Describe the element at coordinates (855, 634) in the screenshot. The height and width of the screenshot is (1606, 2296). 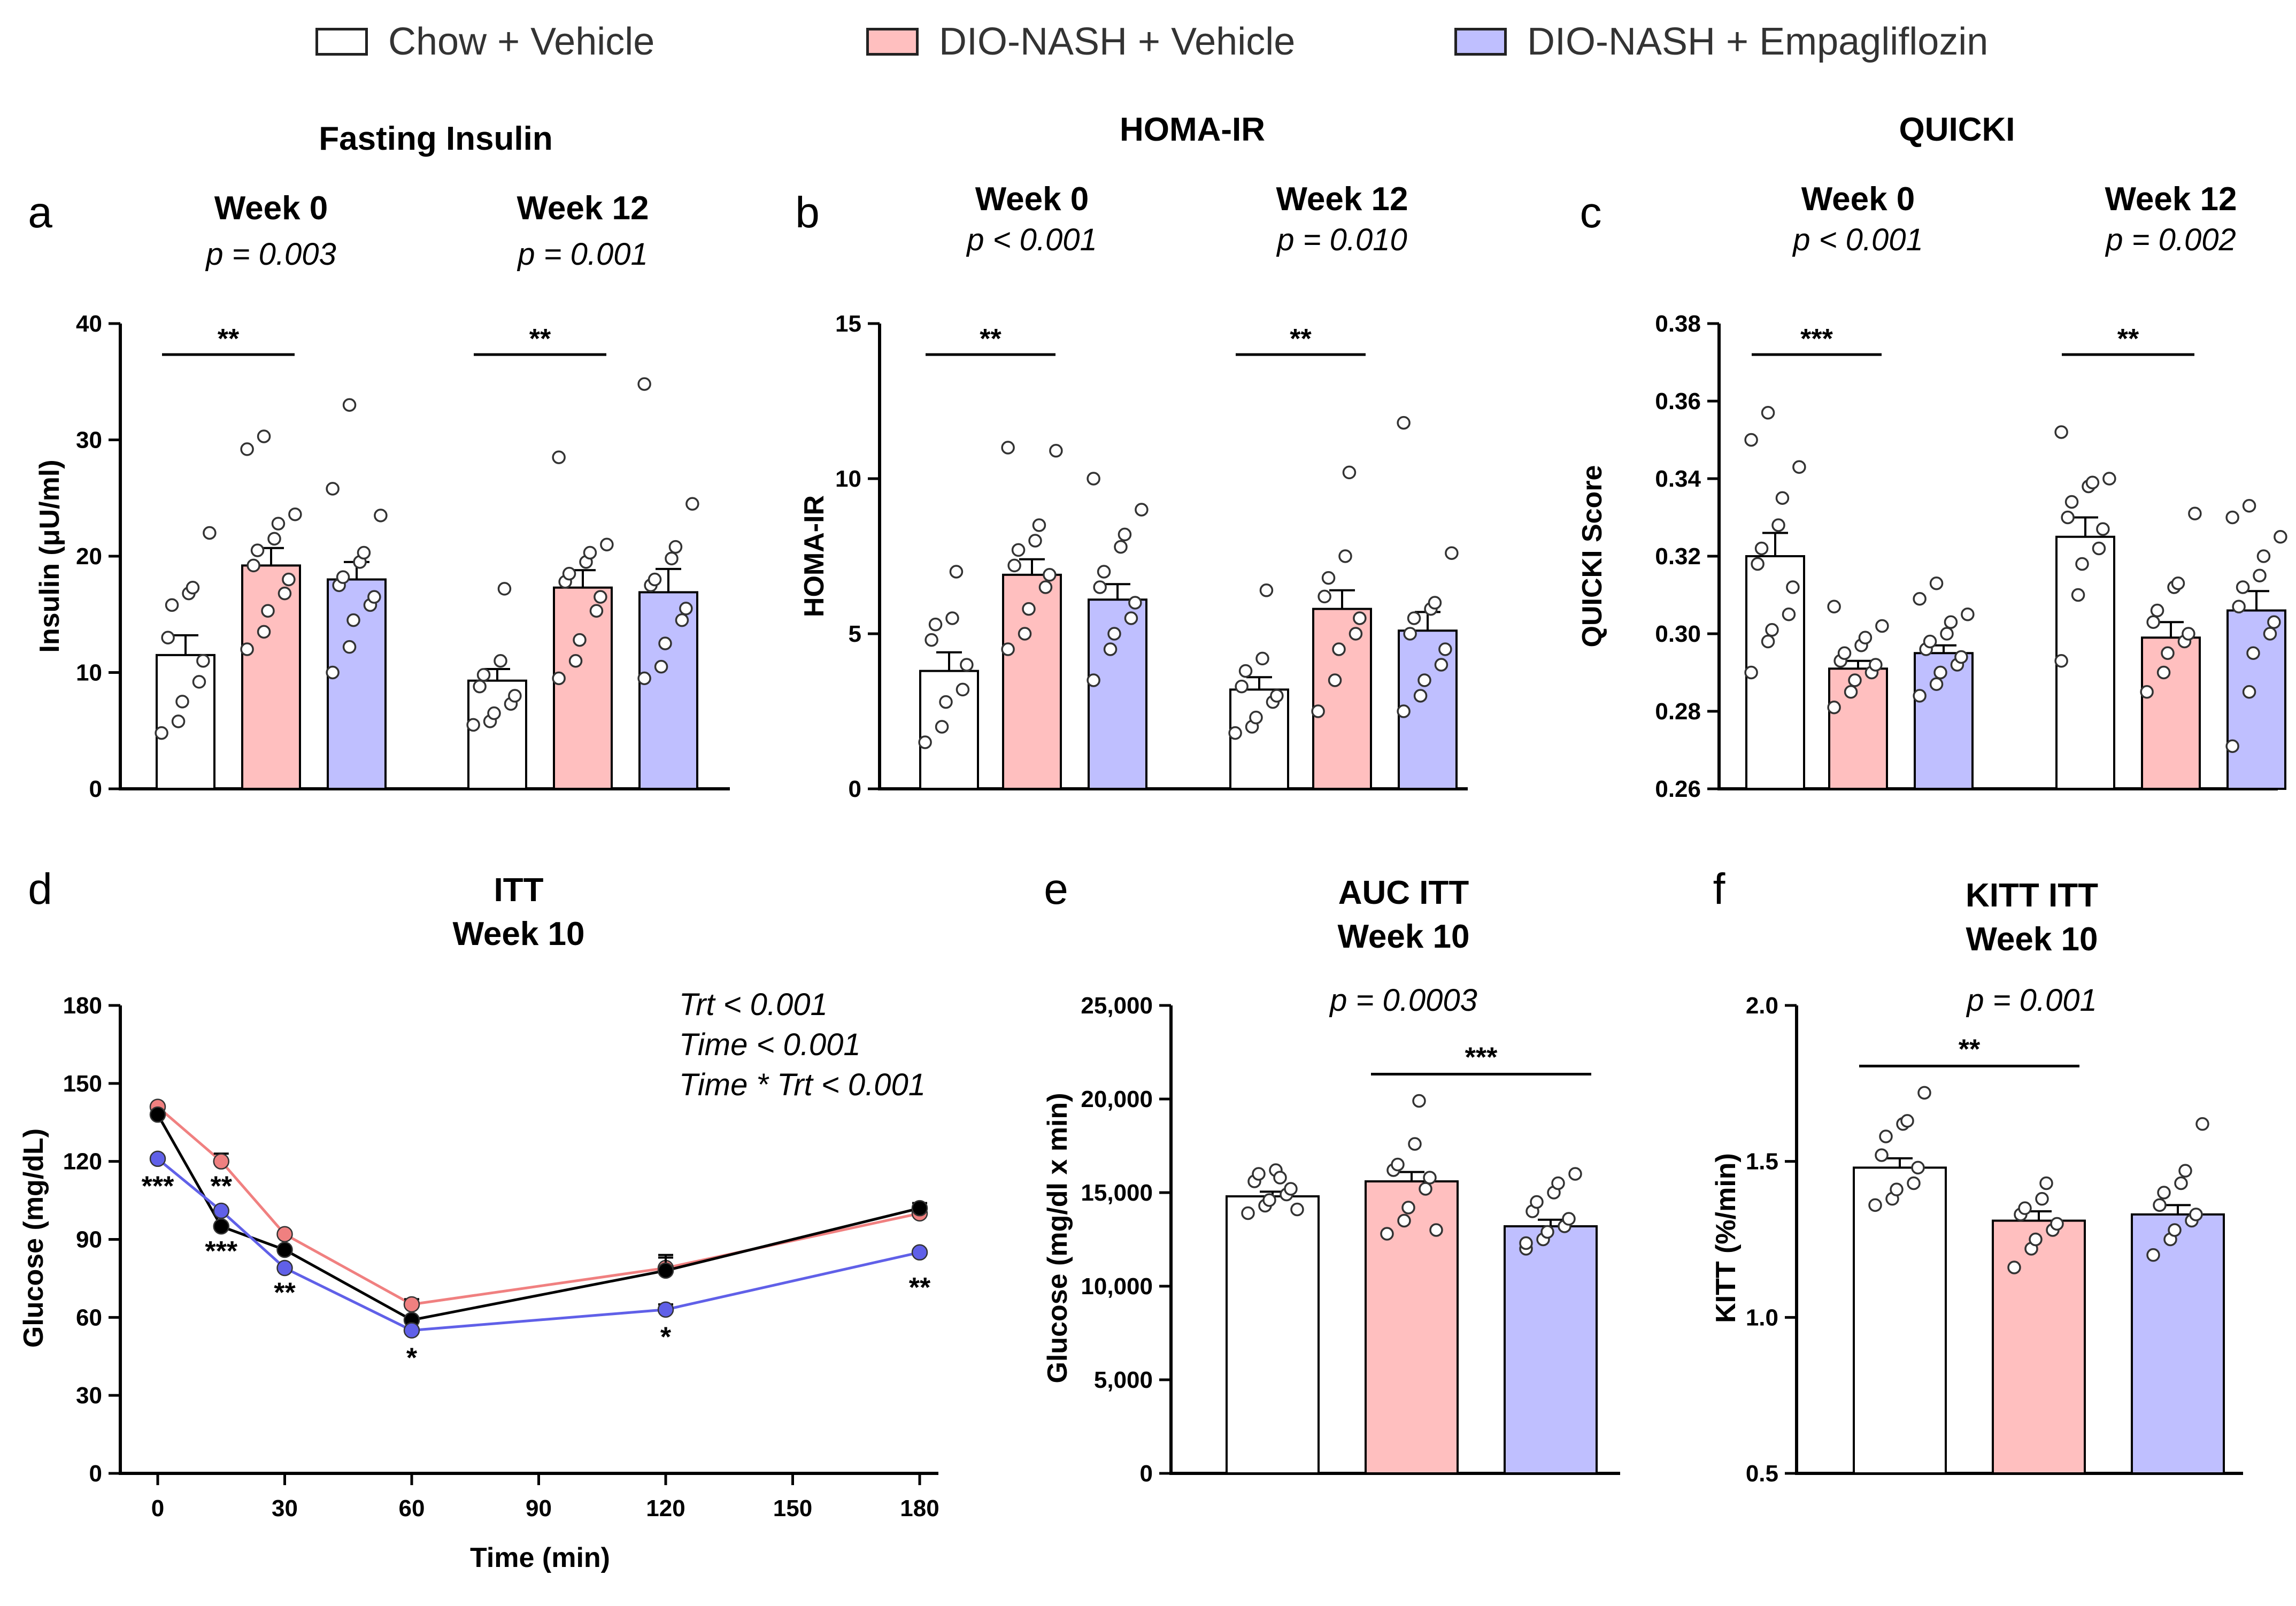
I see `y-tick-label: 5` at that location.